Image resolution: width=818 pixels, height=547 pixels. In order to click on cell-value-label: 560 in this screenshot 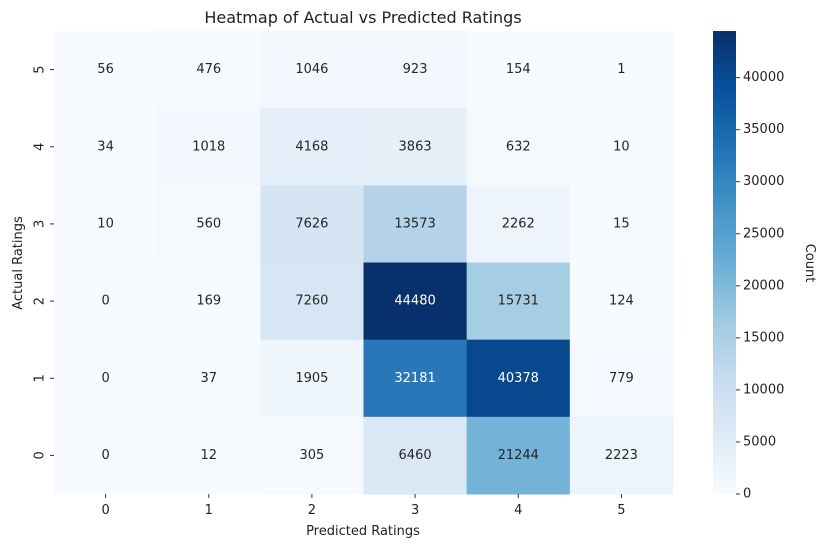, I will do `click(208, 223)`.